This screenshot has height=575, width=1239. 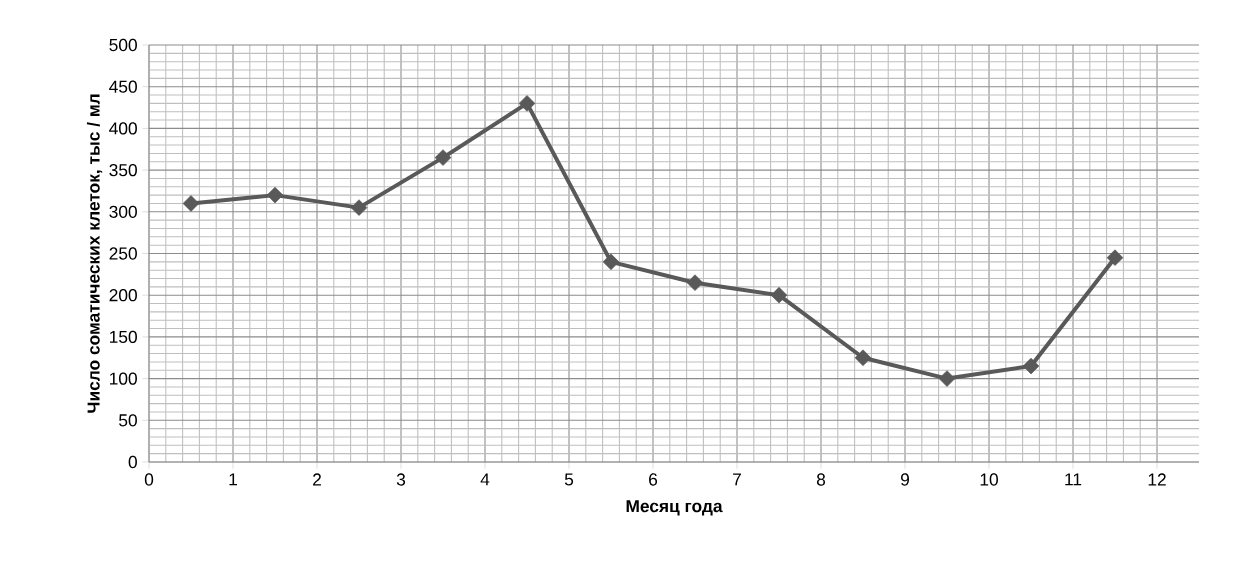 What do you see at coordinates (123, 253) in the screenshot?
I see `y-tick-label: 250` at bounding box center [123, 253].